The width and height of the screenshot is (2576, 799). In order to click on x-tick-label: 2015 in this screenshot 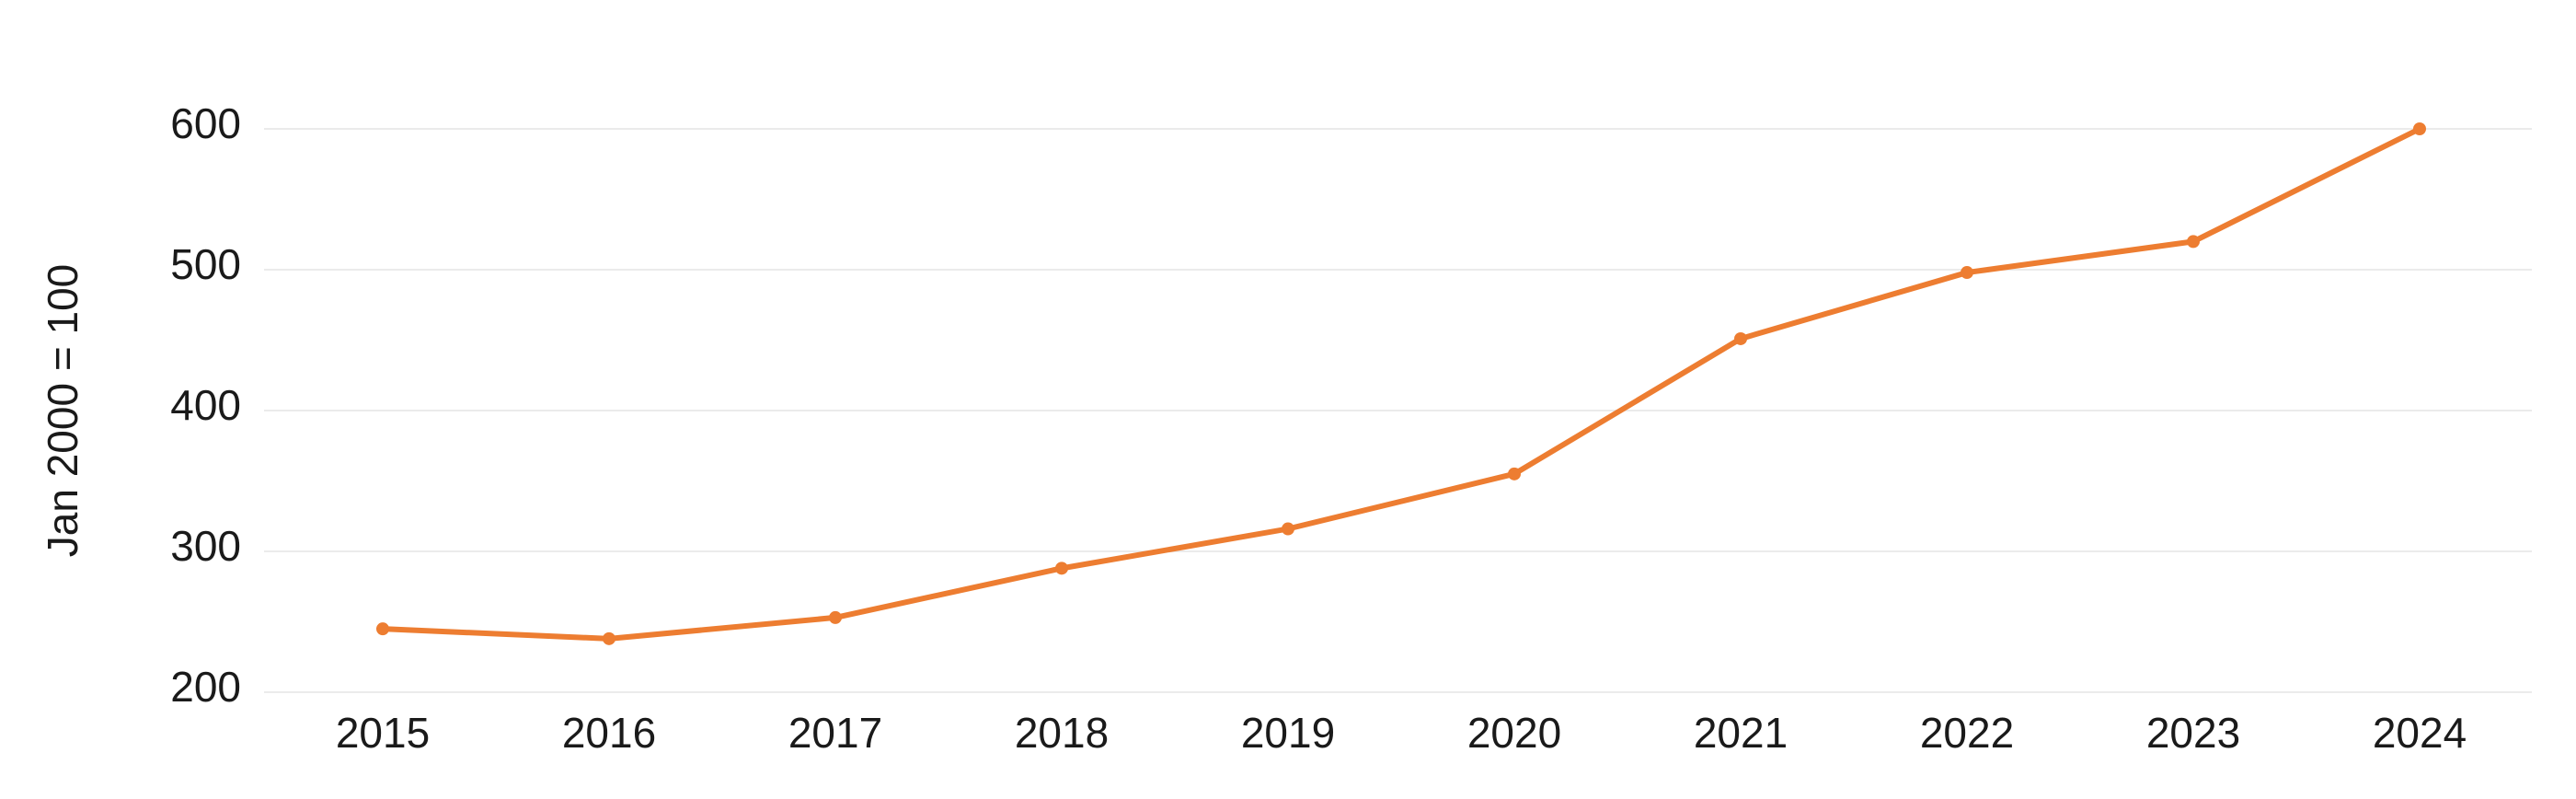, I will do `click(383, 733)`.